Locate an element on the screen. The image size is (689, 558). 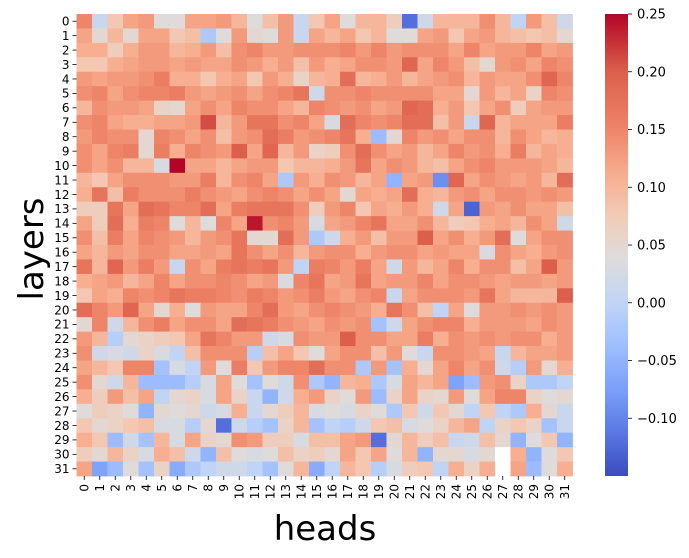
y-tick-label: 14 is located at coordinates (61, 224).